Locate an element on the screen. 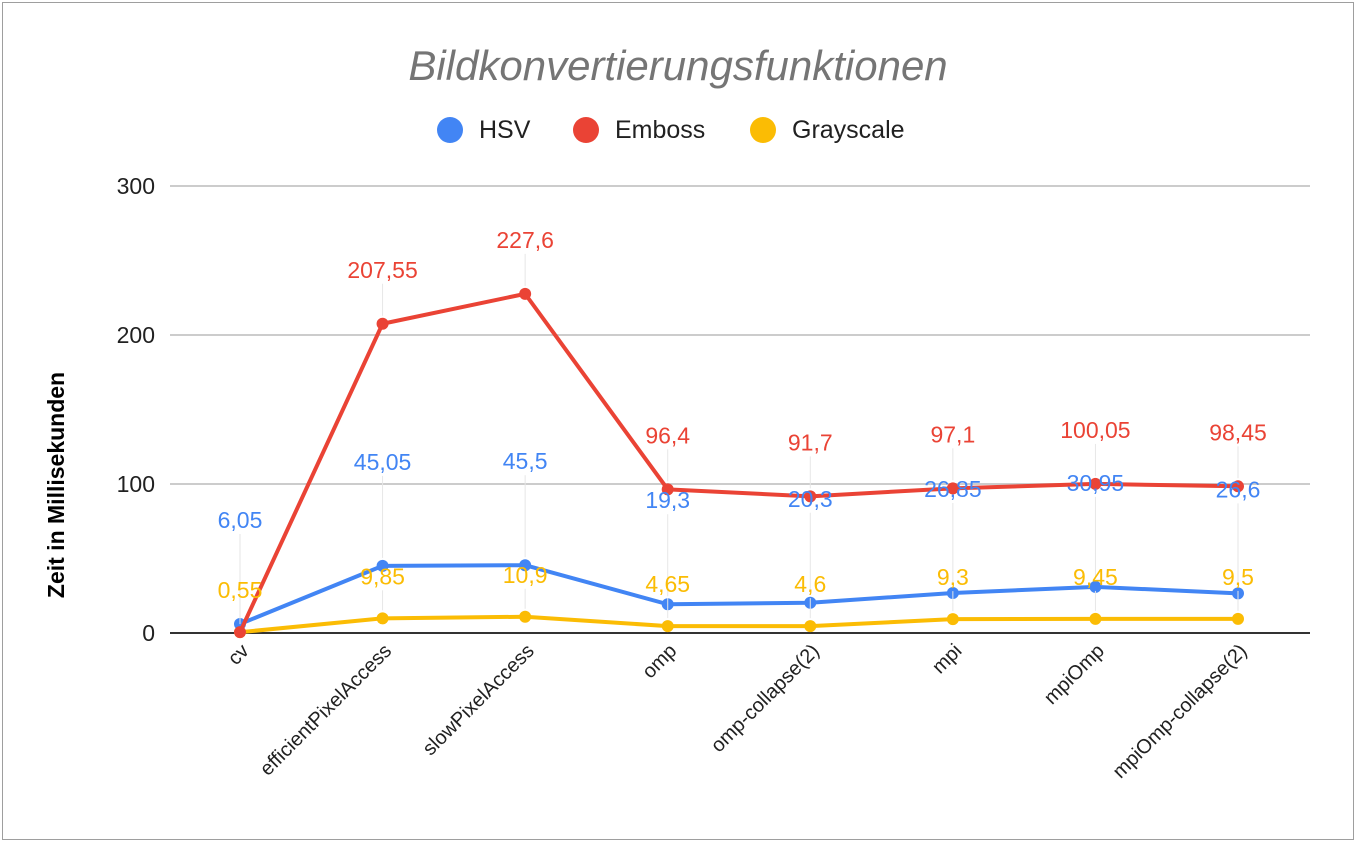 This screenshot has height=842, width=1356. y-tick-label: 300 is located at coordinates (136, 186).